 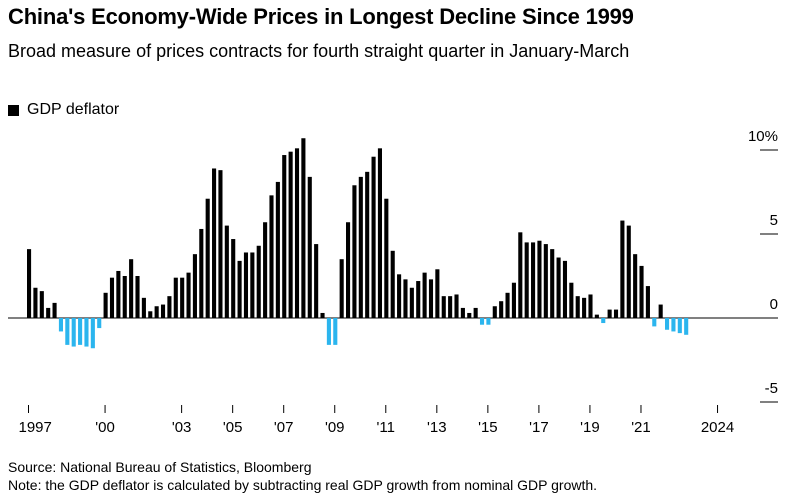 What do you see at coordinates (73, 109) in the screenshot?
I see `legend-label: GDP deflator` at bounding box center [73, 109].